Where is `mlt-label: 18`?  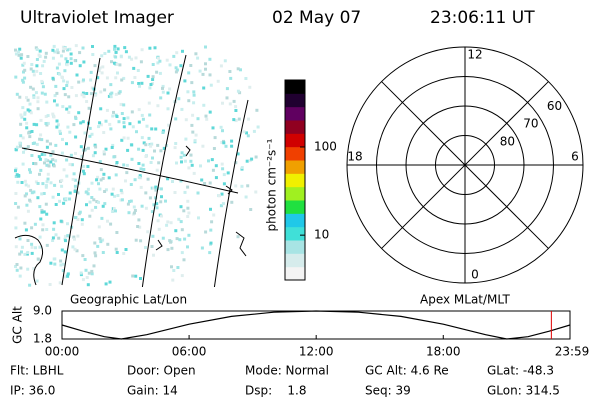
mlt-label: 18 is located at coordinates (354, 157).